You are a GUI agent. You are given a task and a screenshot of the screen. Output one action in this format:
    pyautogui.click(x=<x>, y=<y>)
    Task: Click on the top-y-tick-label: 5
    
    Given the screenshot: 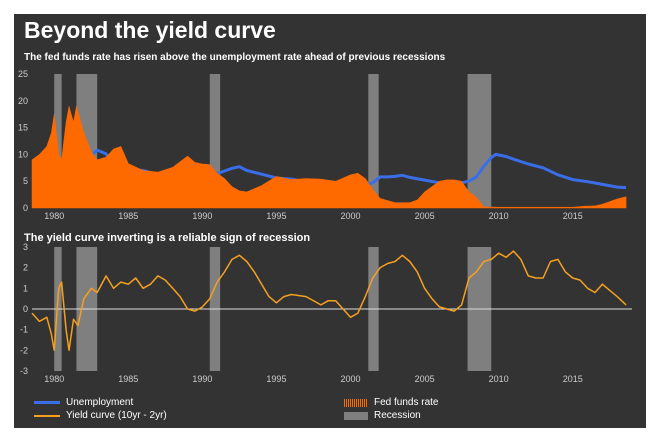 What is the action you would take?
    pyautogui.click(x=25, y=181)
    